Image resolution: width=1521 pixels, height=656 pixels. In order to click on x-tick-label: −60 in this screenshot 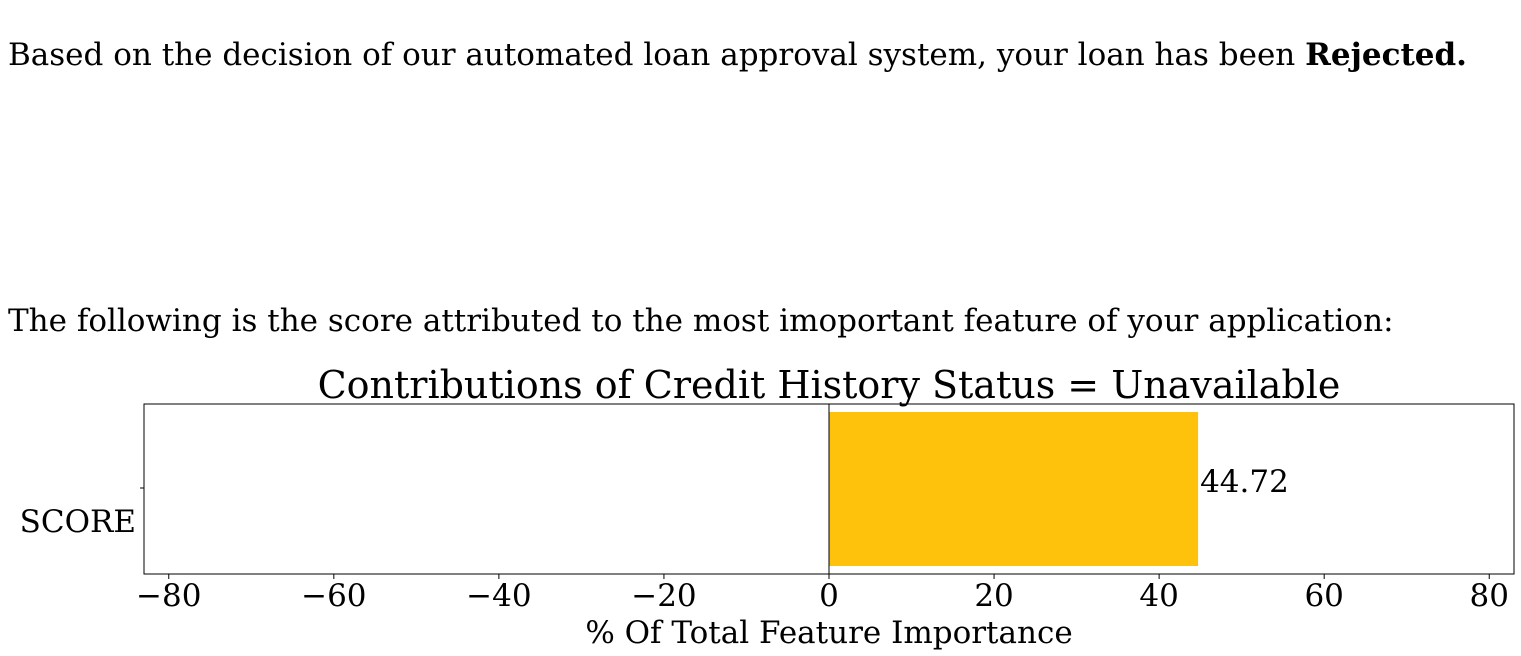, I will do `click(333, 596)`.